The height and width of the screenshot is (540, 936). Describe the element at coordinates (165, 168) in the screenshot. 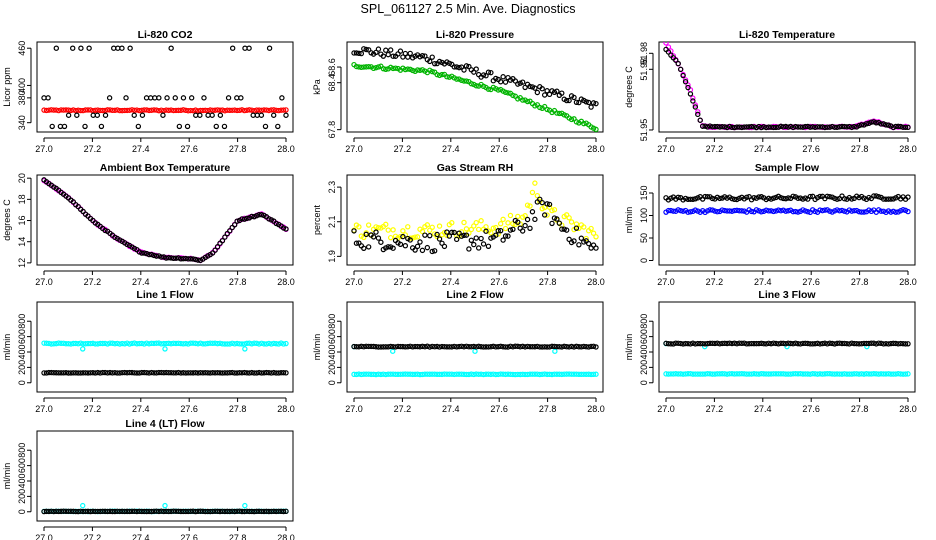

I see `panel-title: Ambient Box Temperature` at that location.